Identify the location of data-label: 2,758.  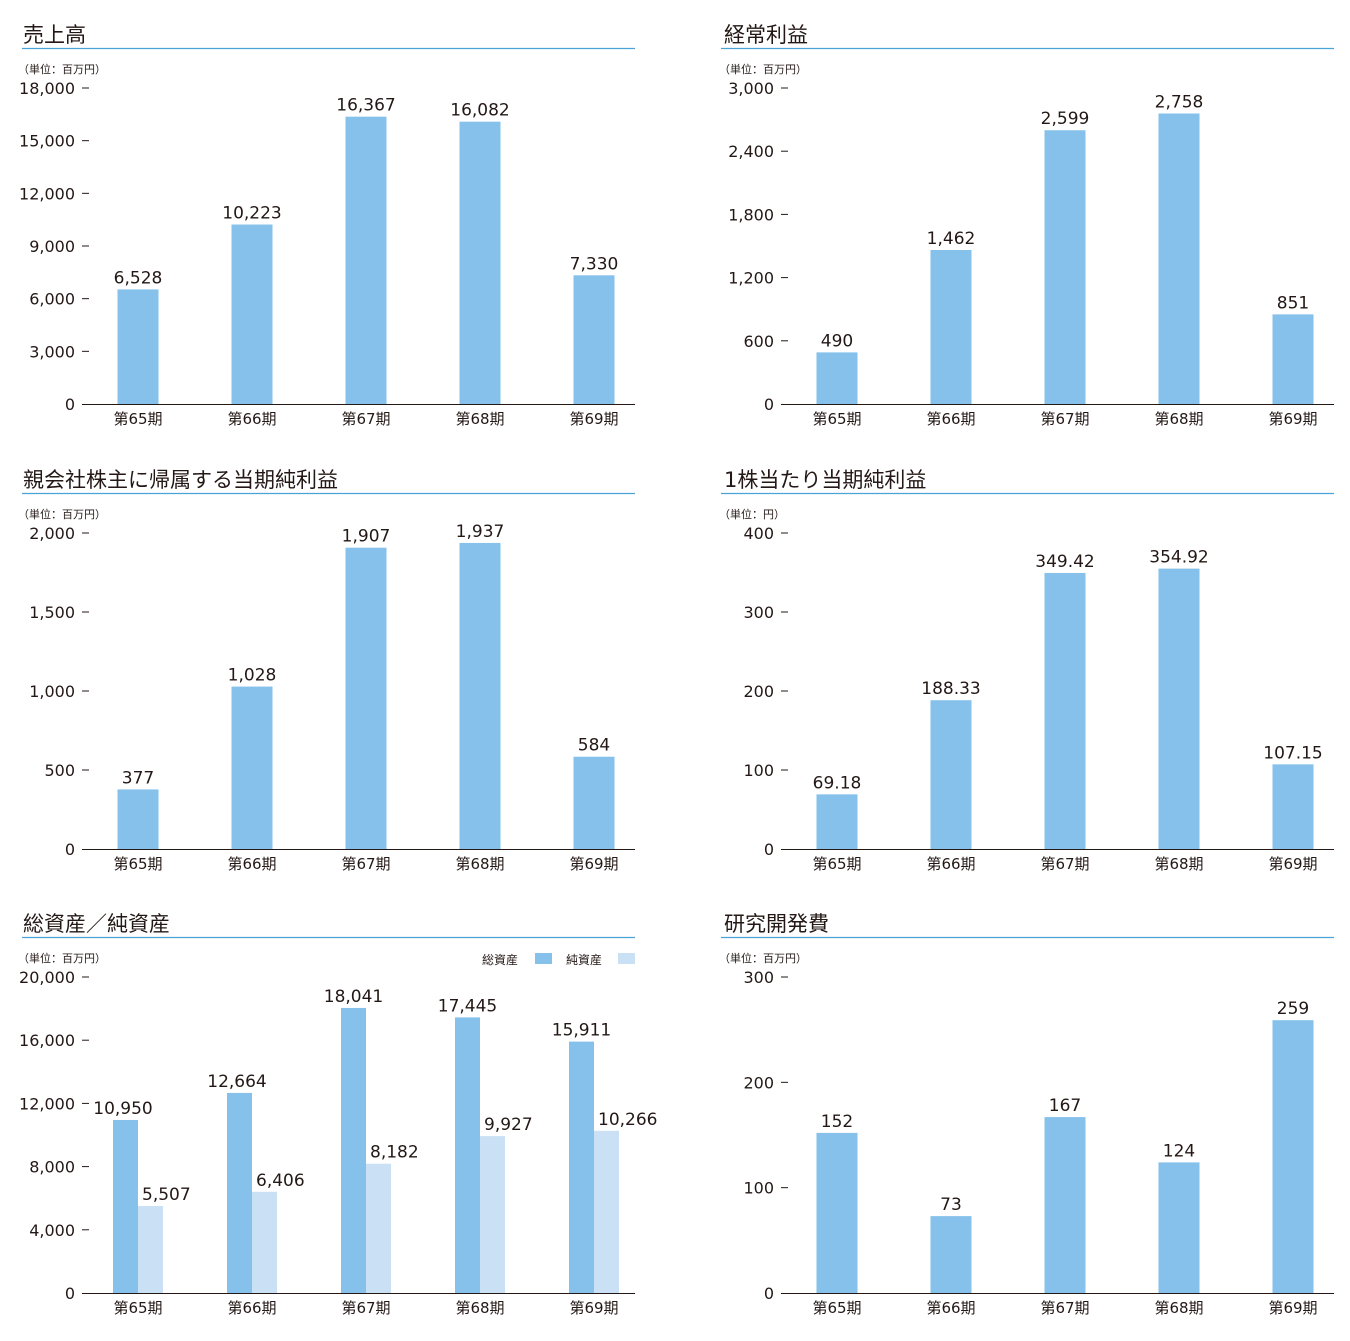
(1179, 102).